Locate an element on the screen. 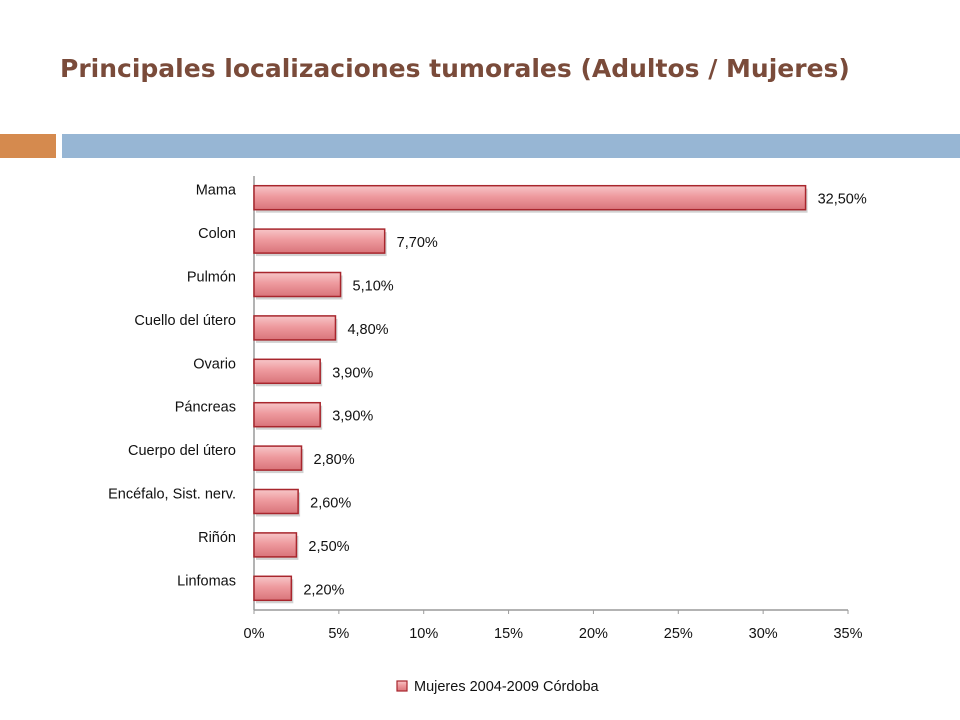  data-label: 5,10% is located at coordinates (373, 287).